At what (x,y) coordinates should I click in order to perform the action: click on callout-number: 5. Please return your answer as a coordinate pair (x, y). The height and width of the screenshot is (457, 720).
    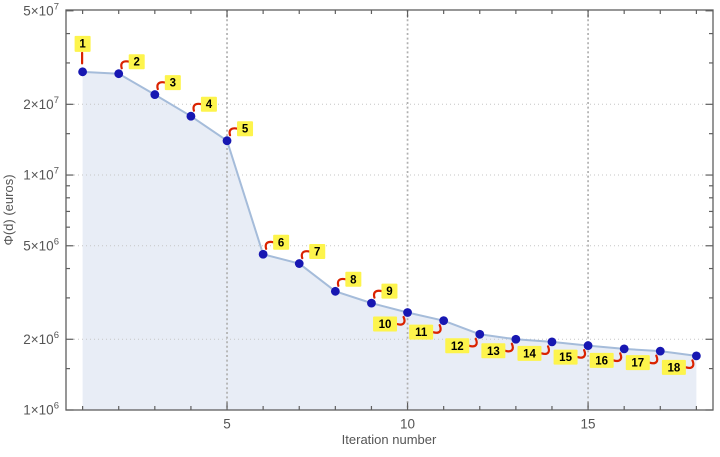
    Looking at the image, I should click on (245, 130).